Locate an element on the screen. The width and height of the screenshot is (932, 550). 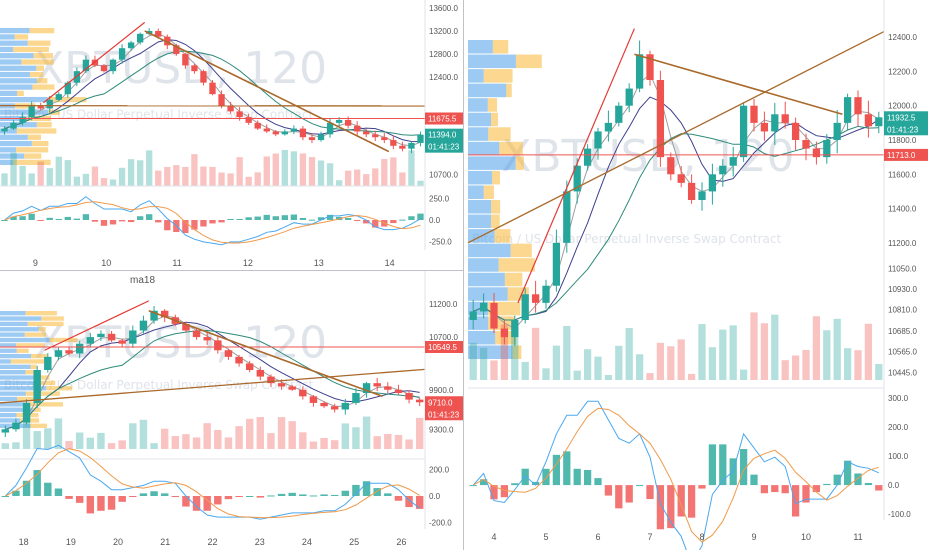
moving-average-line is located at coordinates (212, 379).